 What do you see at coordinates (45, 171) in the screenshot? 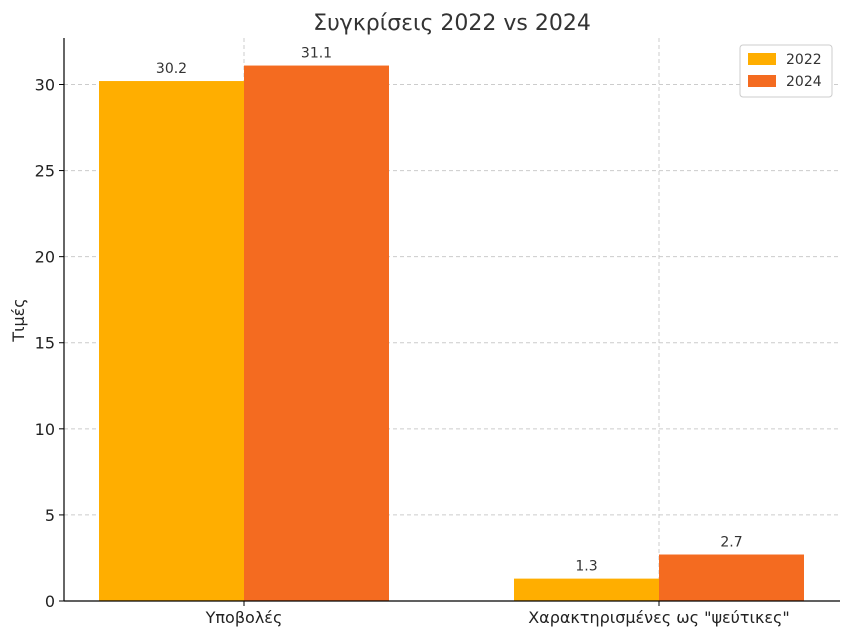
I see `y-tick-label: 25` at bounding box center [45, 171].